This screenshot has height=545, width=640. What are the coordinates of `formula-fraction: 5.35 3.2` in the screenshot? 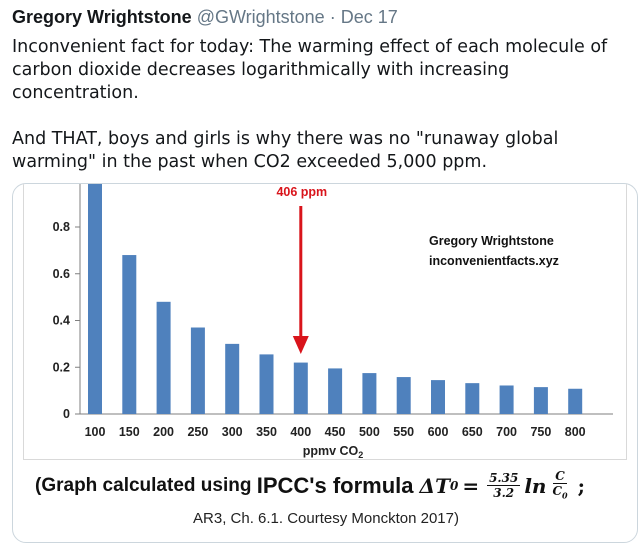 It's located at (504, 486).